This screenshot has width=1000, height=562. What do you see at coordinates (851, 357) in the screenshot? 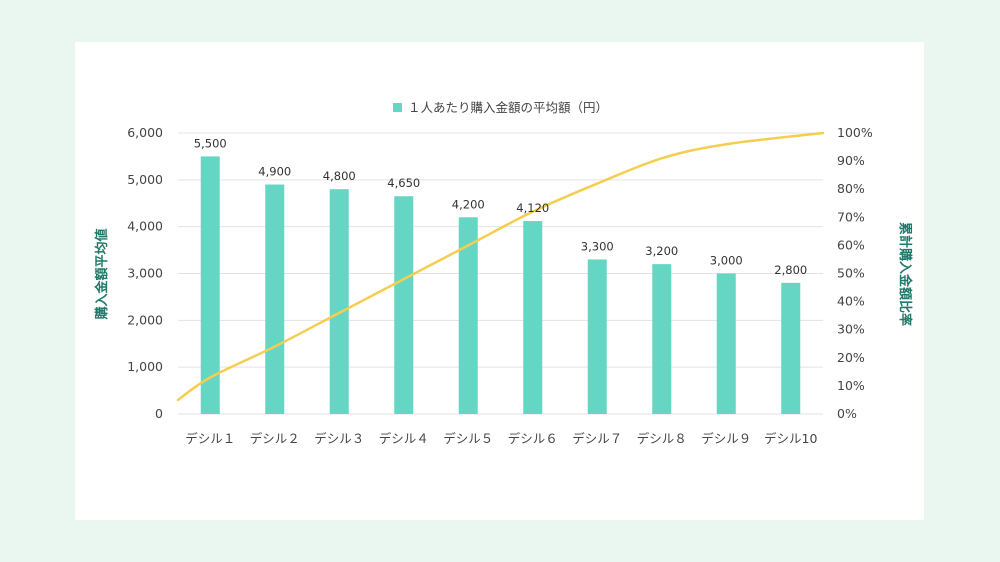
I see `right-tick-label: 20%` at bounding box center [851, 357].